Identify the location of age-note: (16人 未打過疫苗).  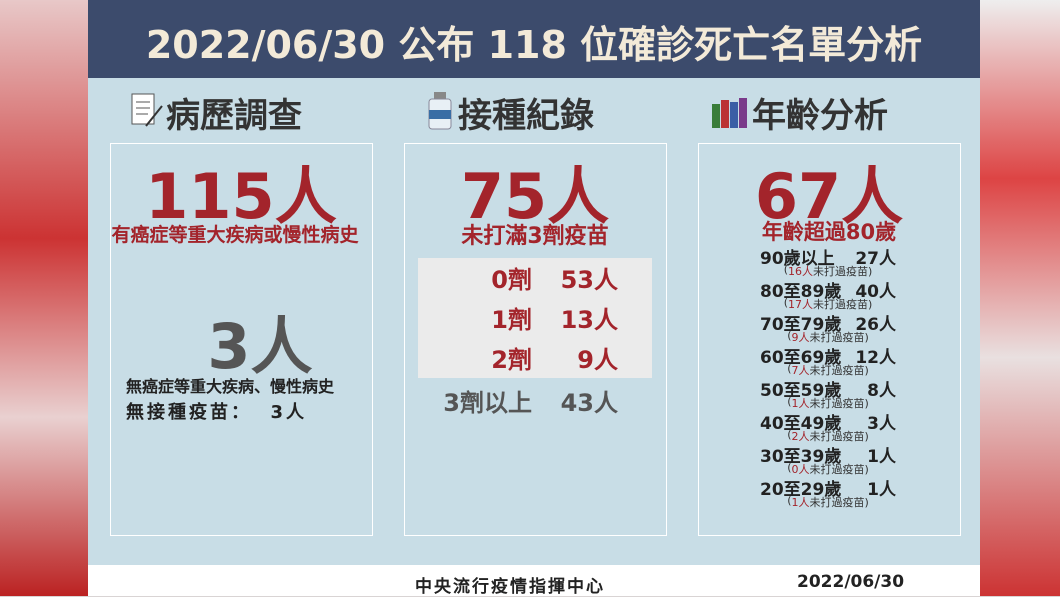
(828, 271).